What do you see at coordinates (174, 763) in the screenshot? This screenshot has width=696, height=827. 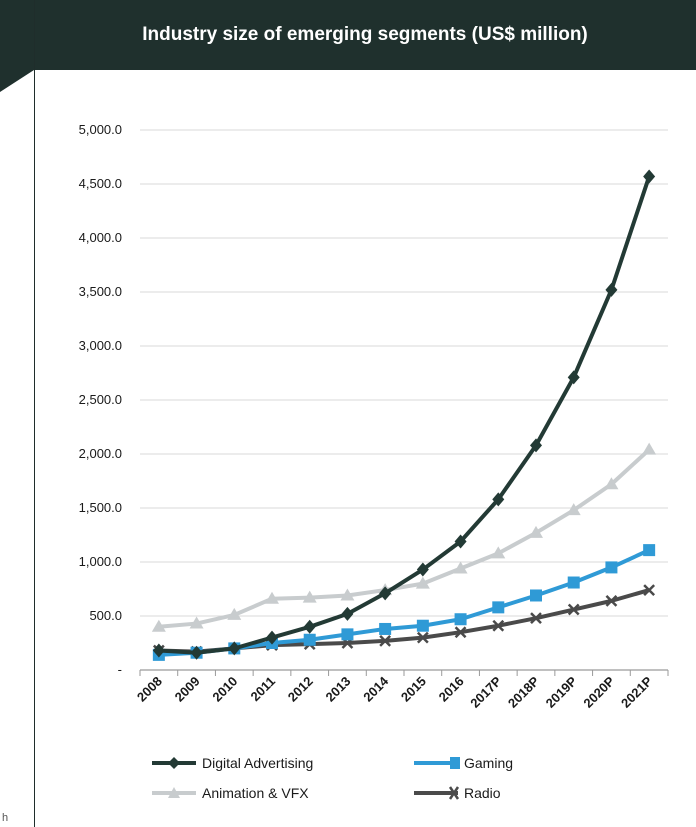 I see `legend-swatch-digital` at bounding box center [174, 763].